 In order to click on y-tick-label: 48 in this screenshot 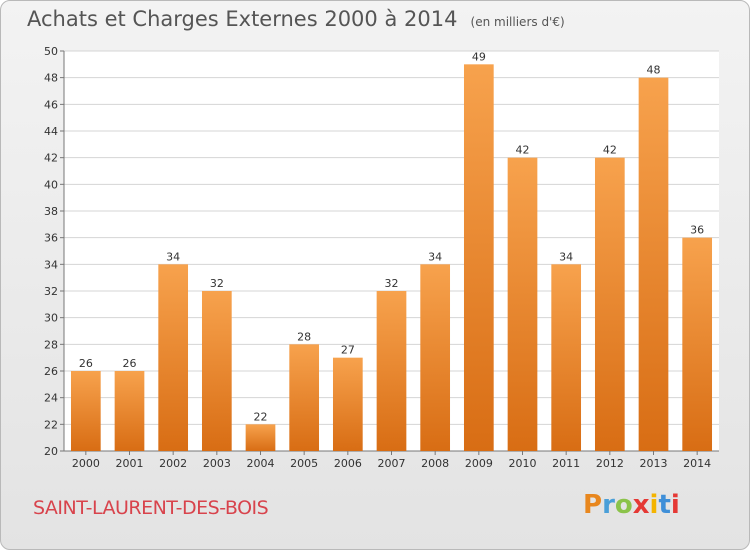, I will do `click(51, 78)`.